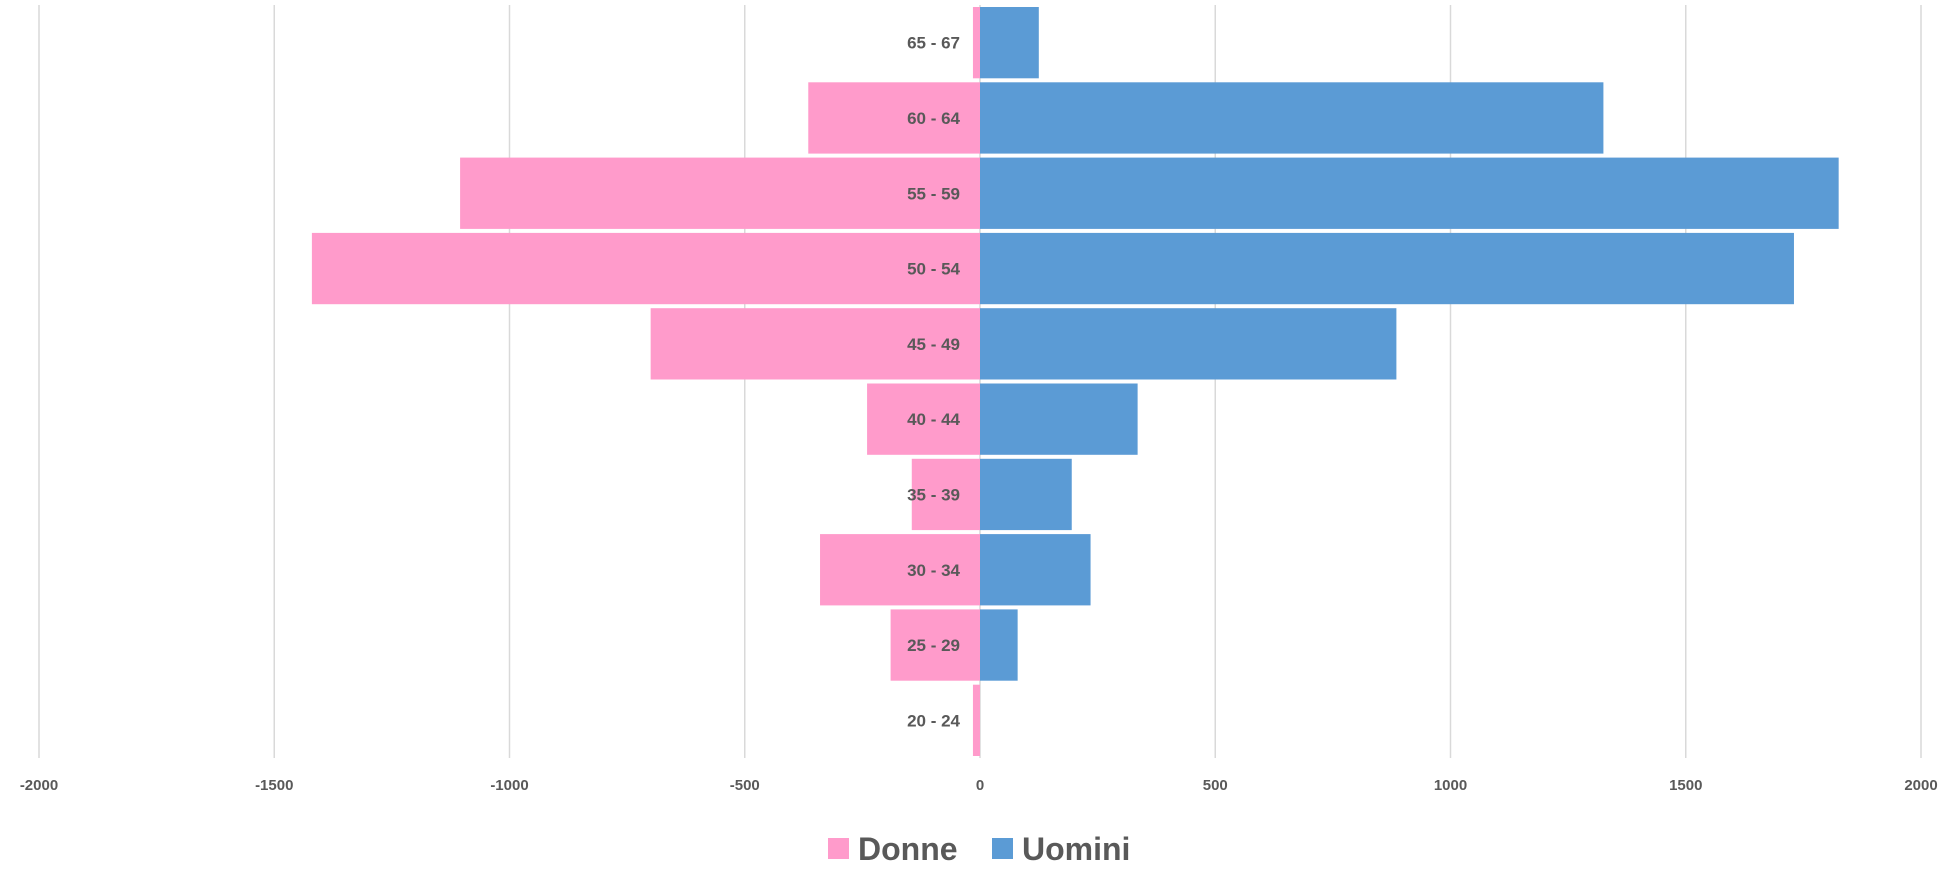 The height and width of the screenshot is (882, 1955). I want to click on category-label: 25 - 29, so click(933, 645).